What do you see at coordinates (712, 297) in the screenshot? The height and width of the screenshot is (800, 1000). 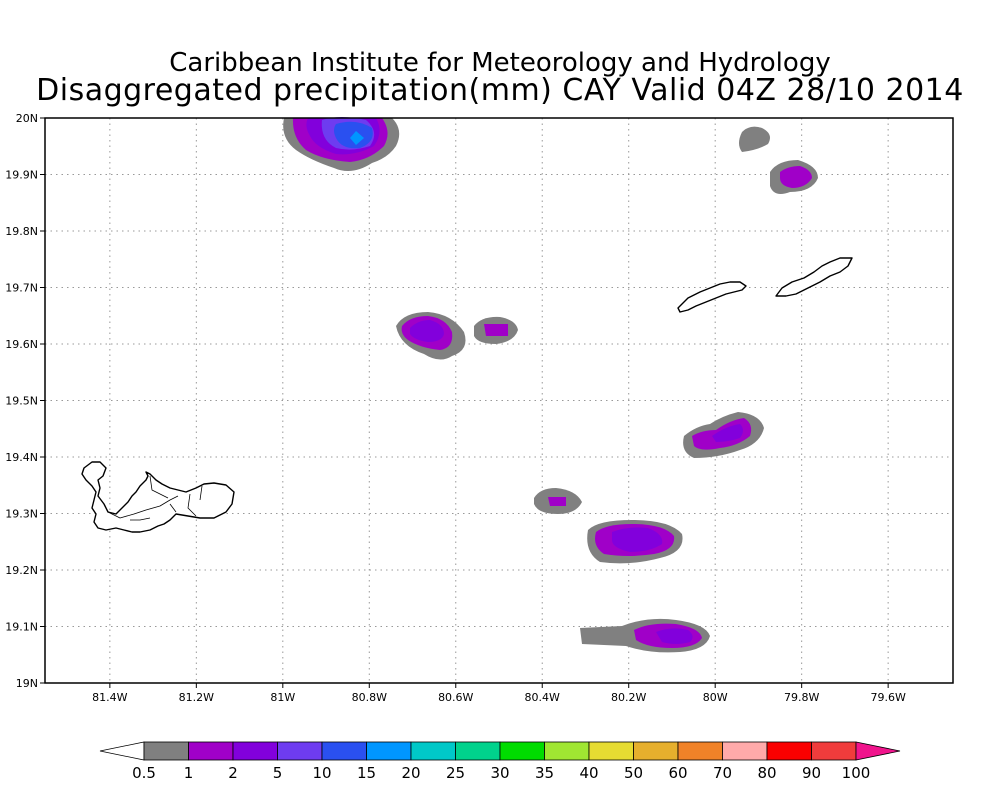 I see `little-cayman-outline` at bounding box center [712, 297].